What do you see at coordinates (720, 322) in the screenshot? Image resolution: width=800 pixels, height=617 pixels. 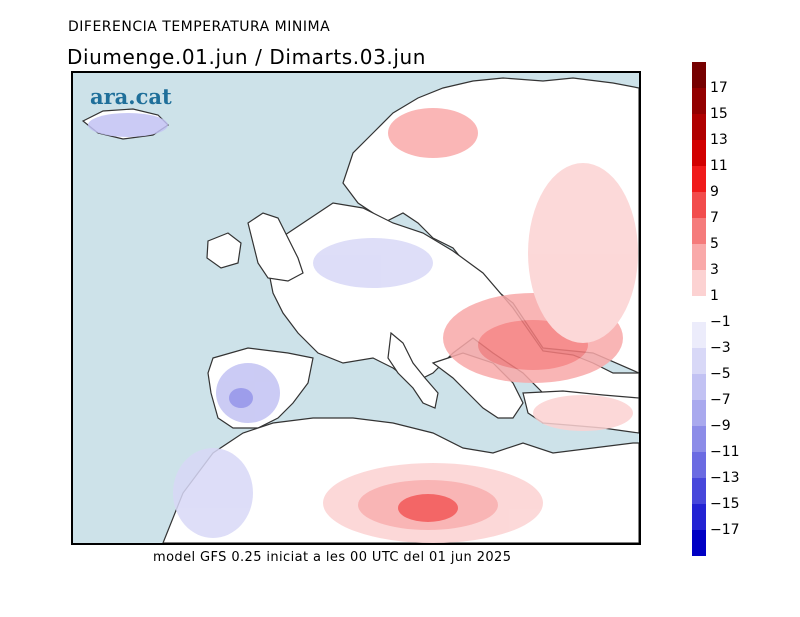 I see `legend-label: −1` at bounding box center [720, 322].